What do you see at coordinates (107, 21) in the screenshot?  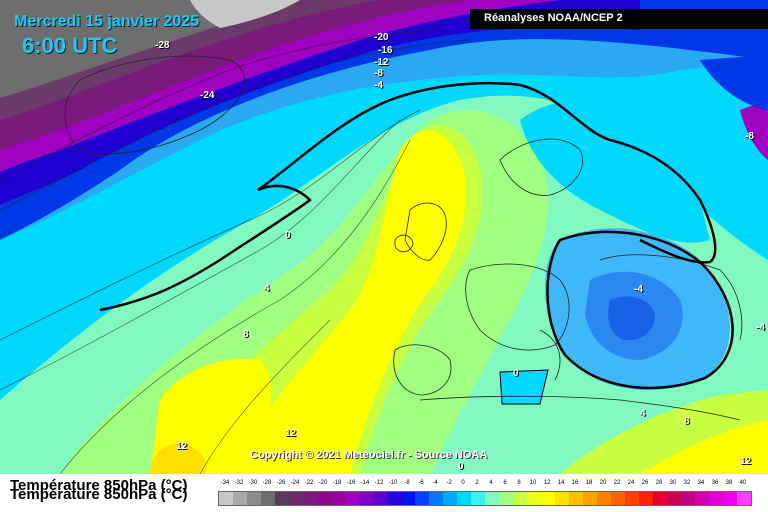 I see `date-label: Mercredi 15 janvier 2025` at bounding box center [107, 21].